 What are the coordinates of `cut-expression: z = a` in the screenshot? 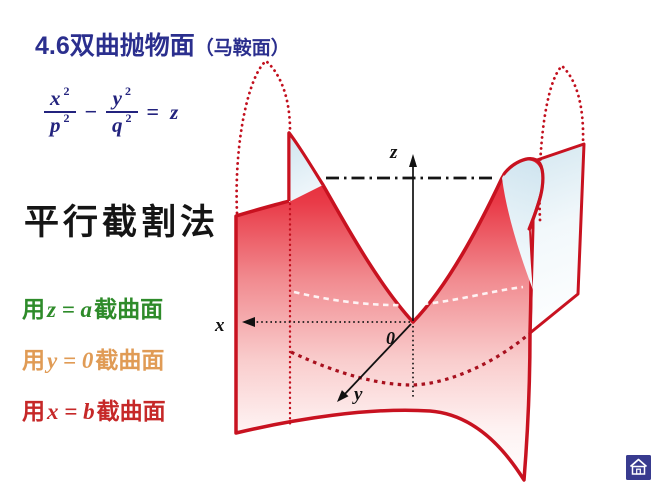 It's located at (70, 309).